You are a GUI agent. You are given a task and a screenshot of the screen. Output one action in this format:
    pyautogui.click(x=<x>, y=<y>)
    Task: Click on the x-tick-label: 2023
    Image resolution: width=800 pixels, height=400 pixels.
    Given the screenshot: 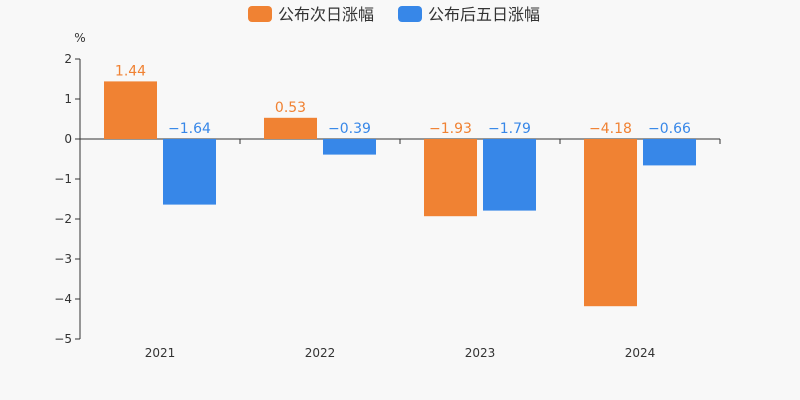 What is the action you would take?
    pyautogui.click(x=480, y=353)
    